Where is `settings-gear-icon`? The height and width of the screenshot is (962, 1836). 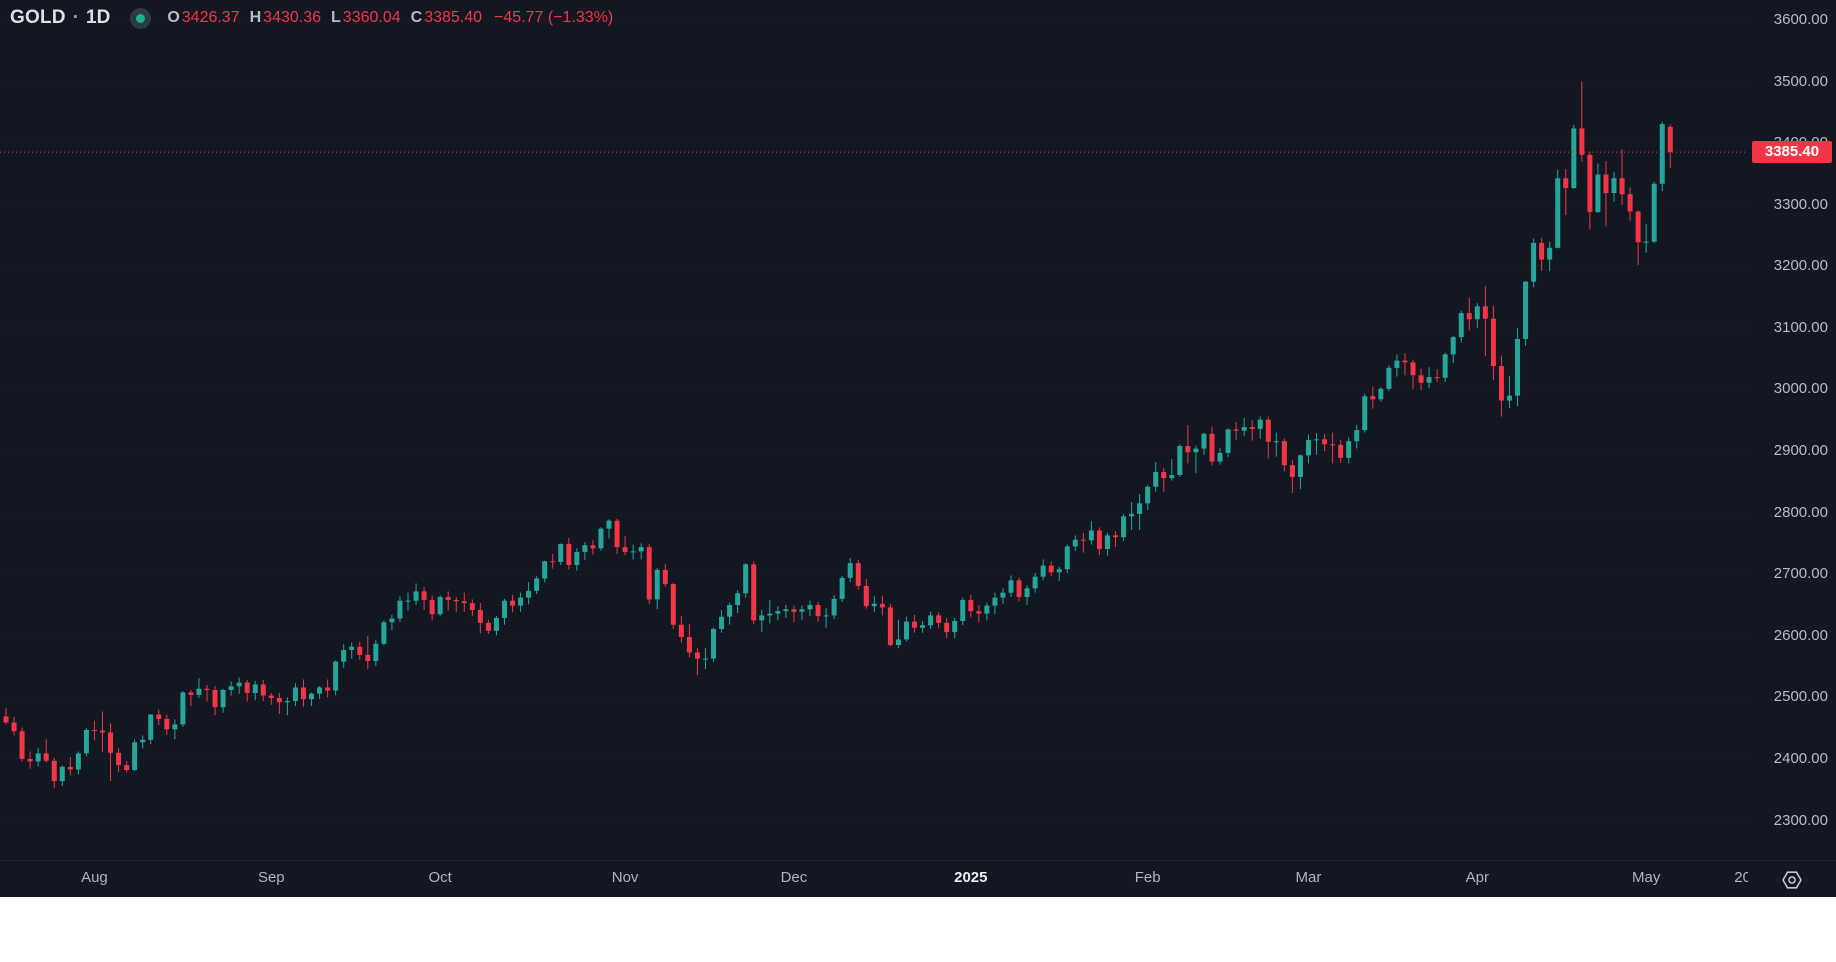
settings-gear-icon is located at coordinates (1792, 880).